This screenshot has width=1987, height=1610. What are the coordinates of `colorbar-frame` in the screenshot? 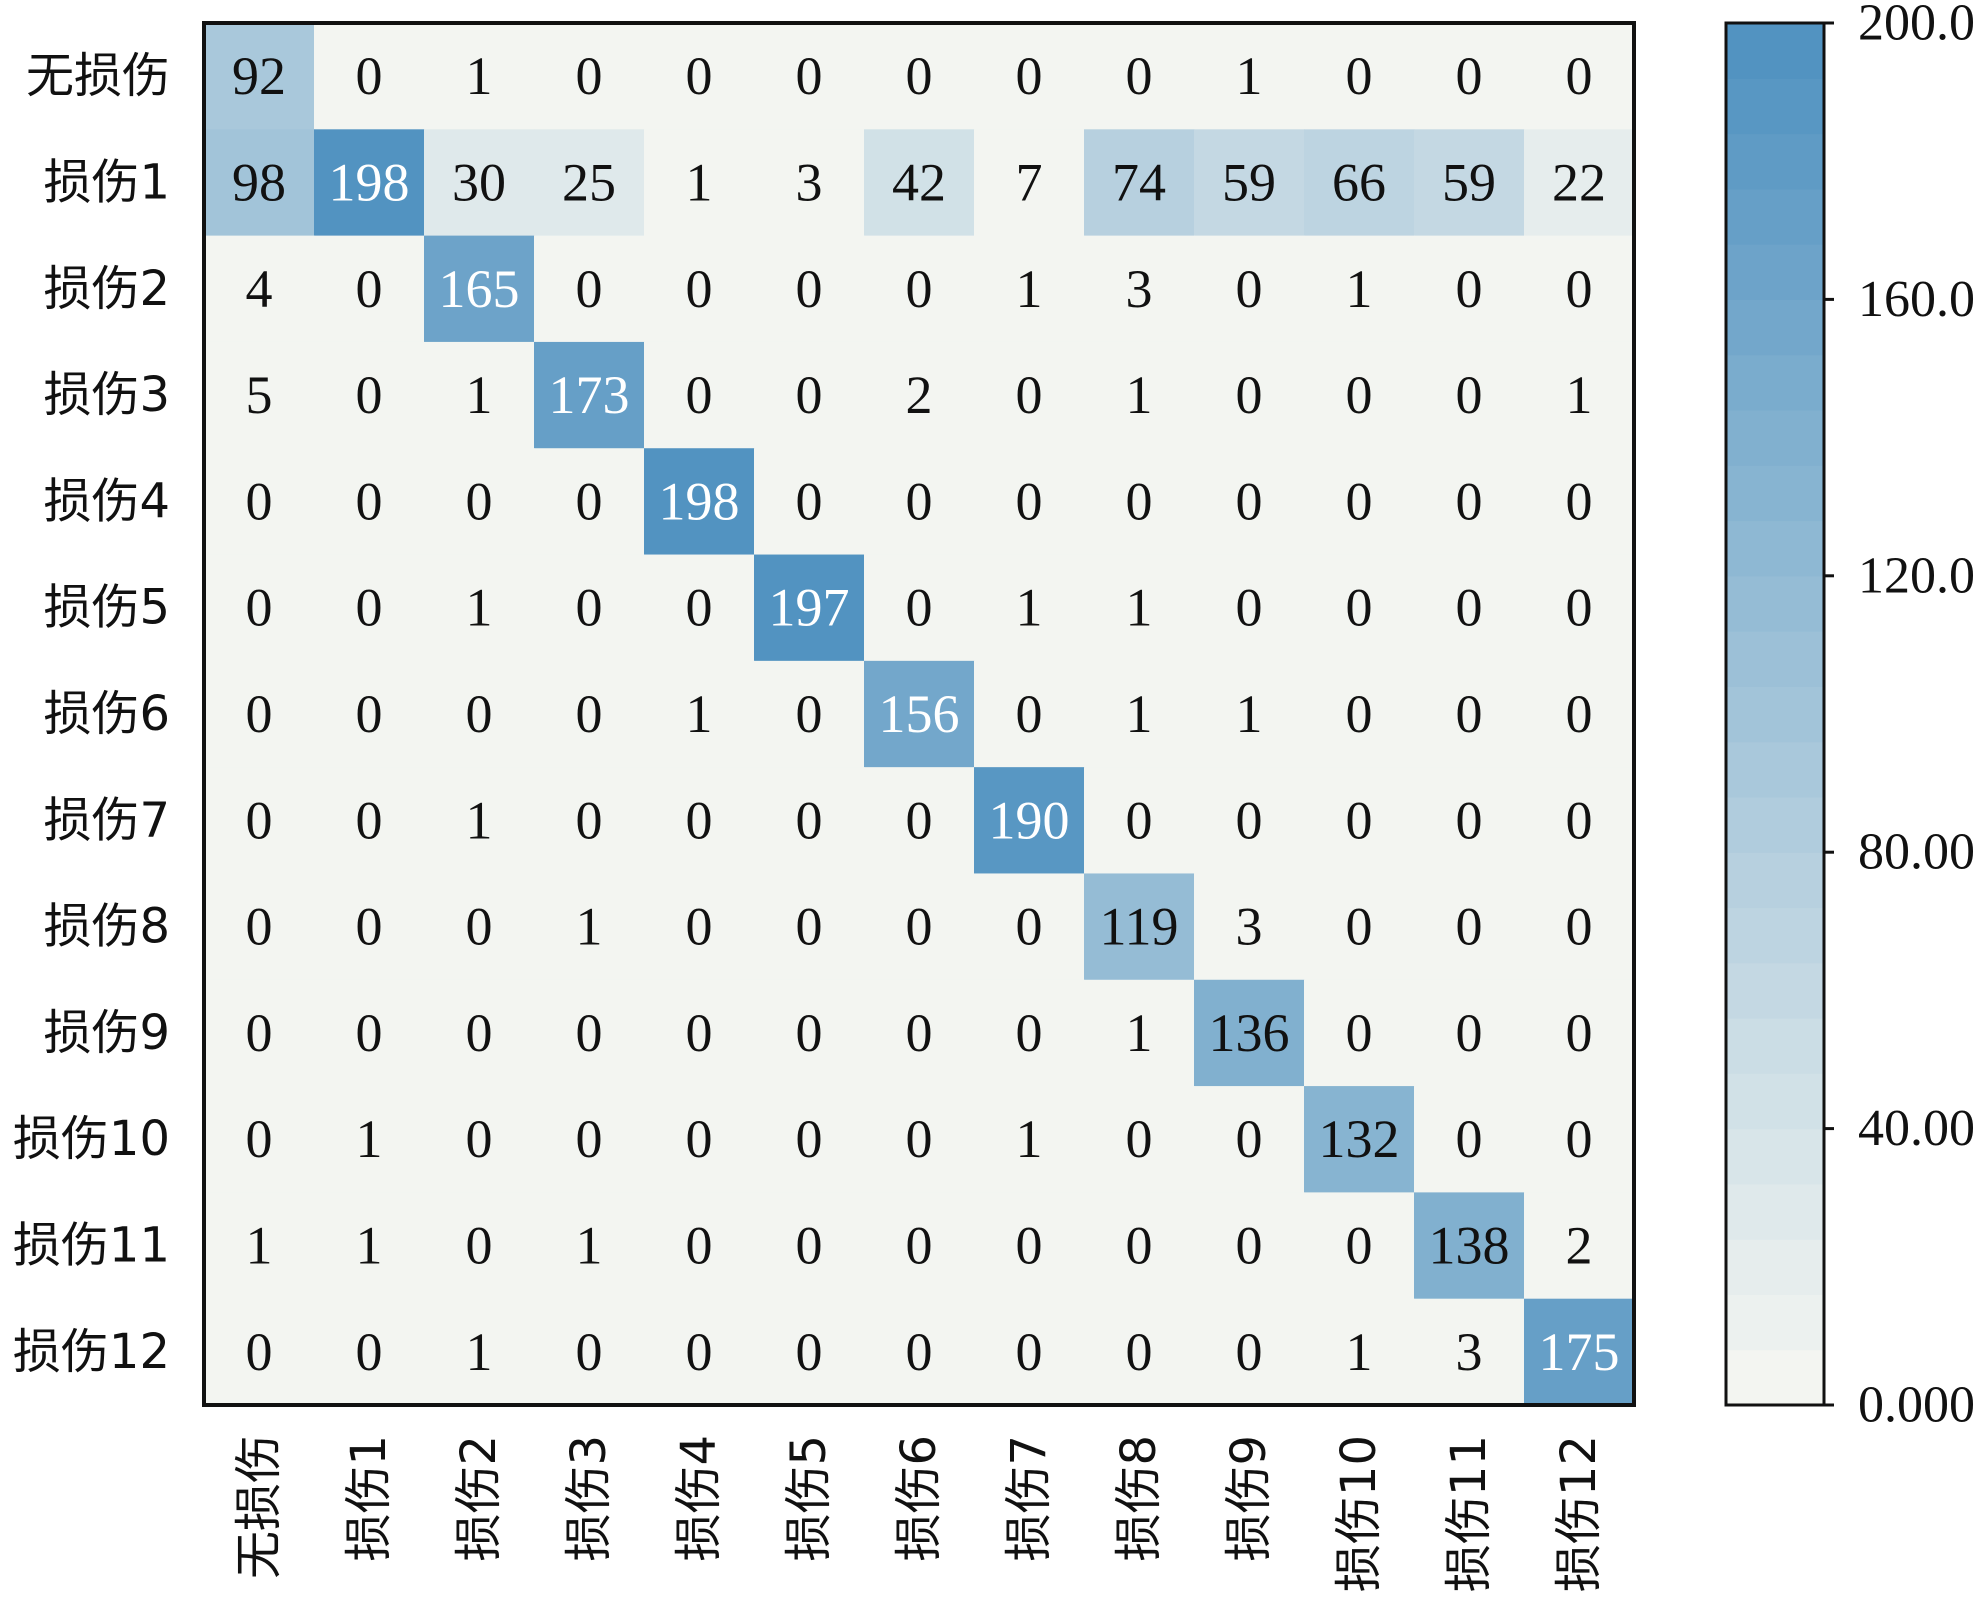 It's located at (1775, 714).